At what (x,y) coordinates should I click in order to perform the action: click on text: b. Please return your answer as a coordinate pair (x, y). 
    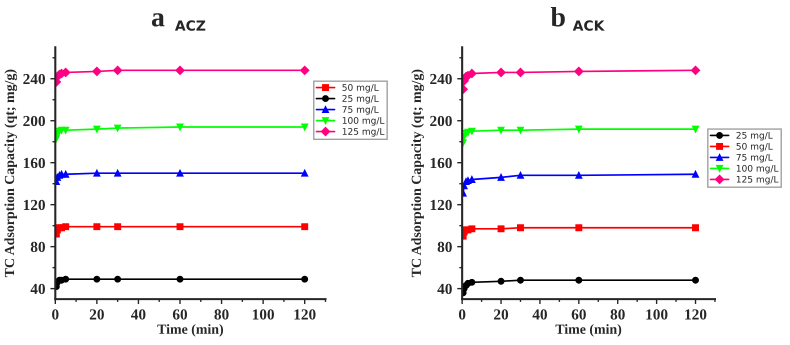
    Looking at the image, I should click on (557, 16).